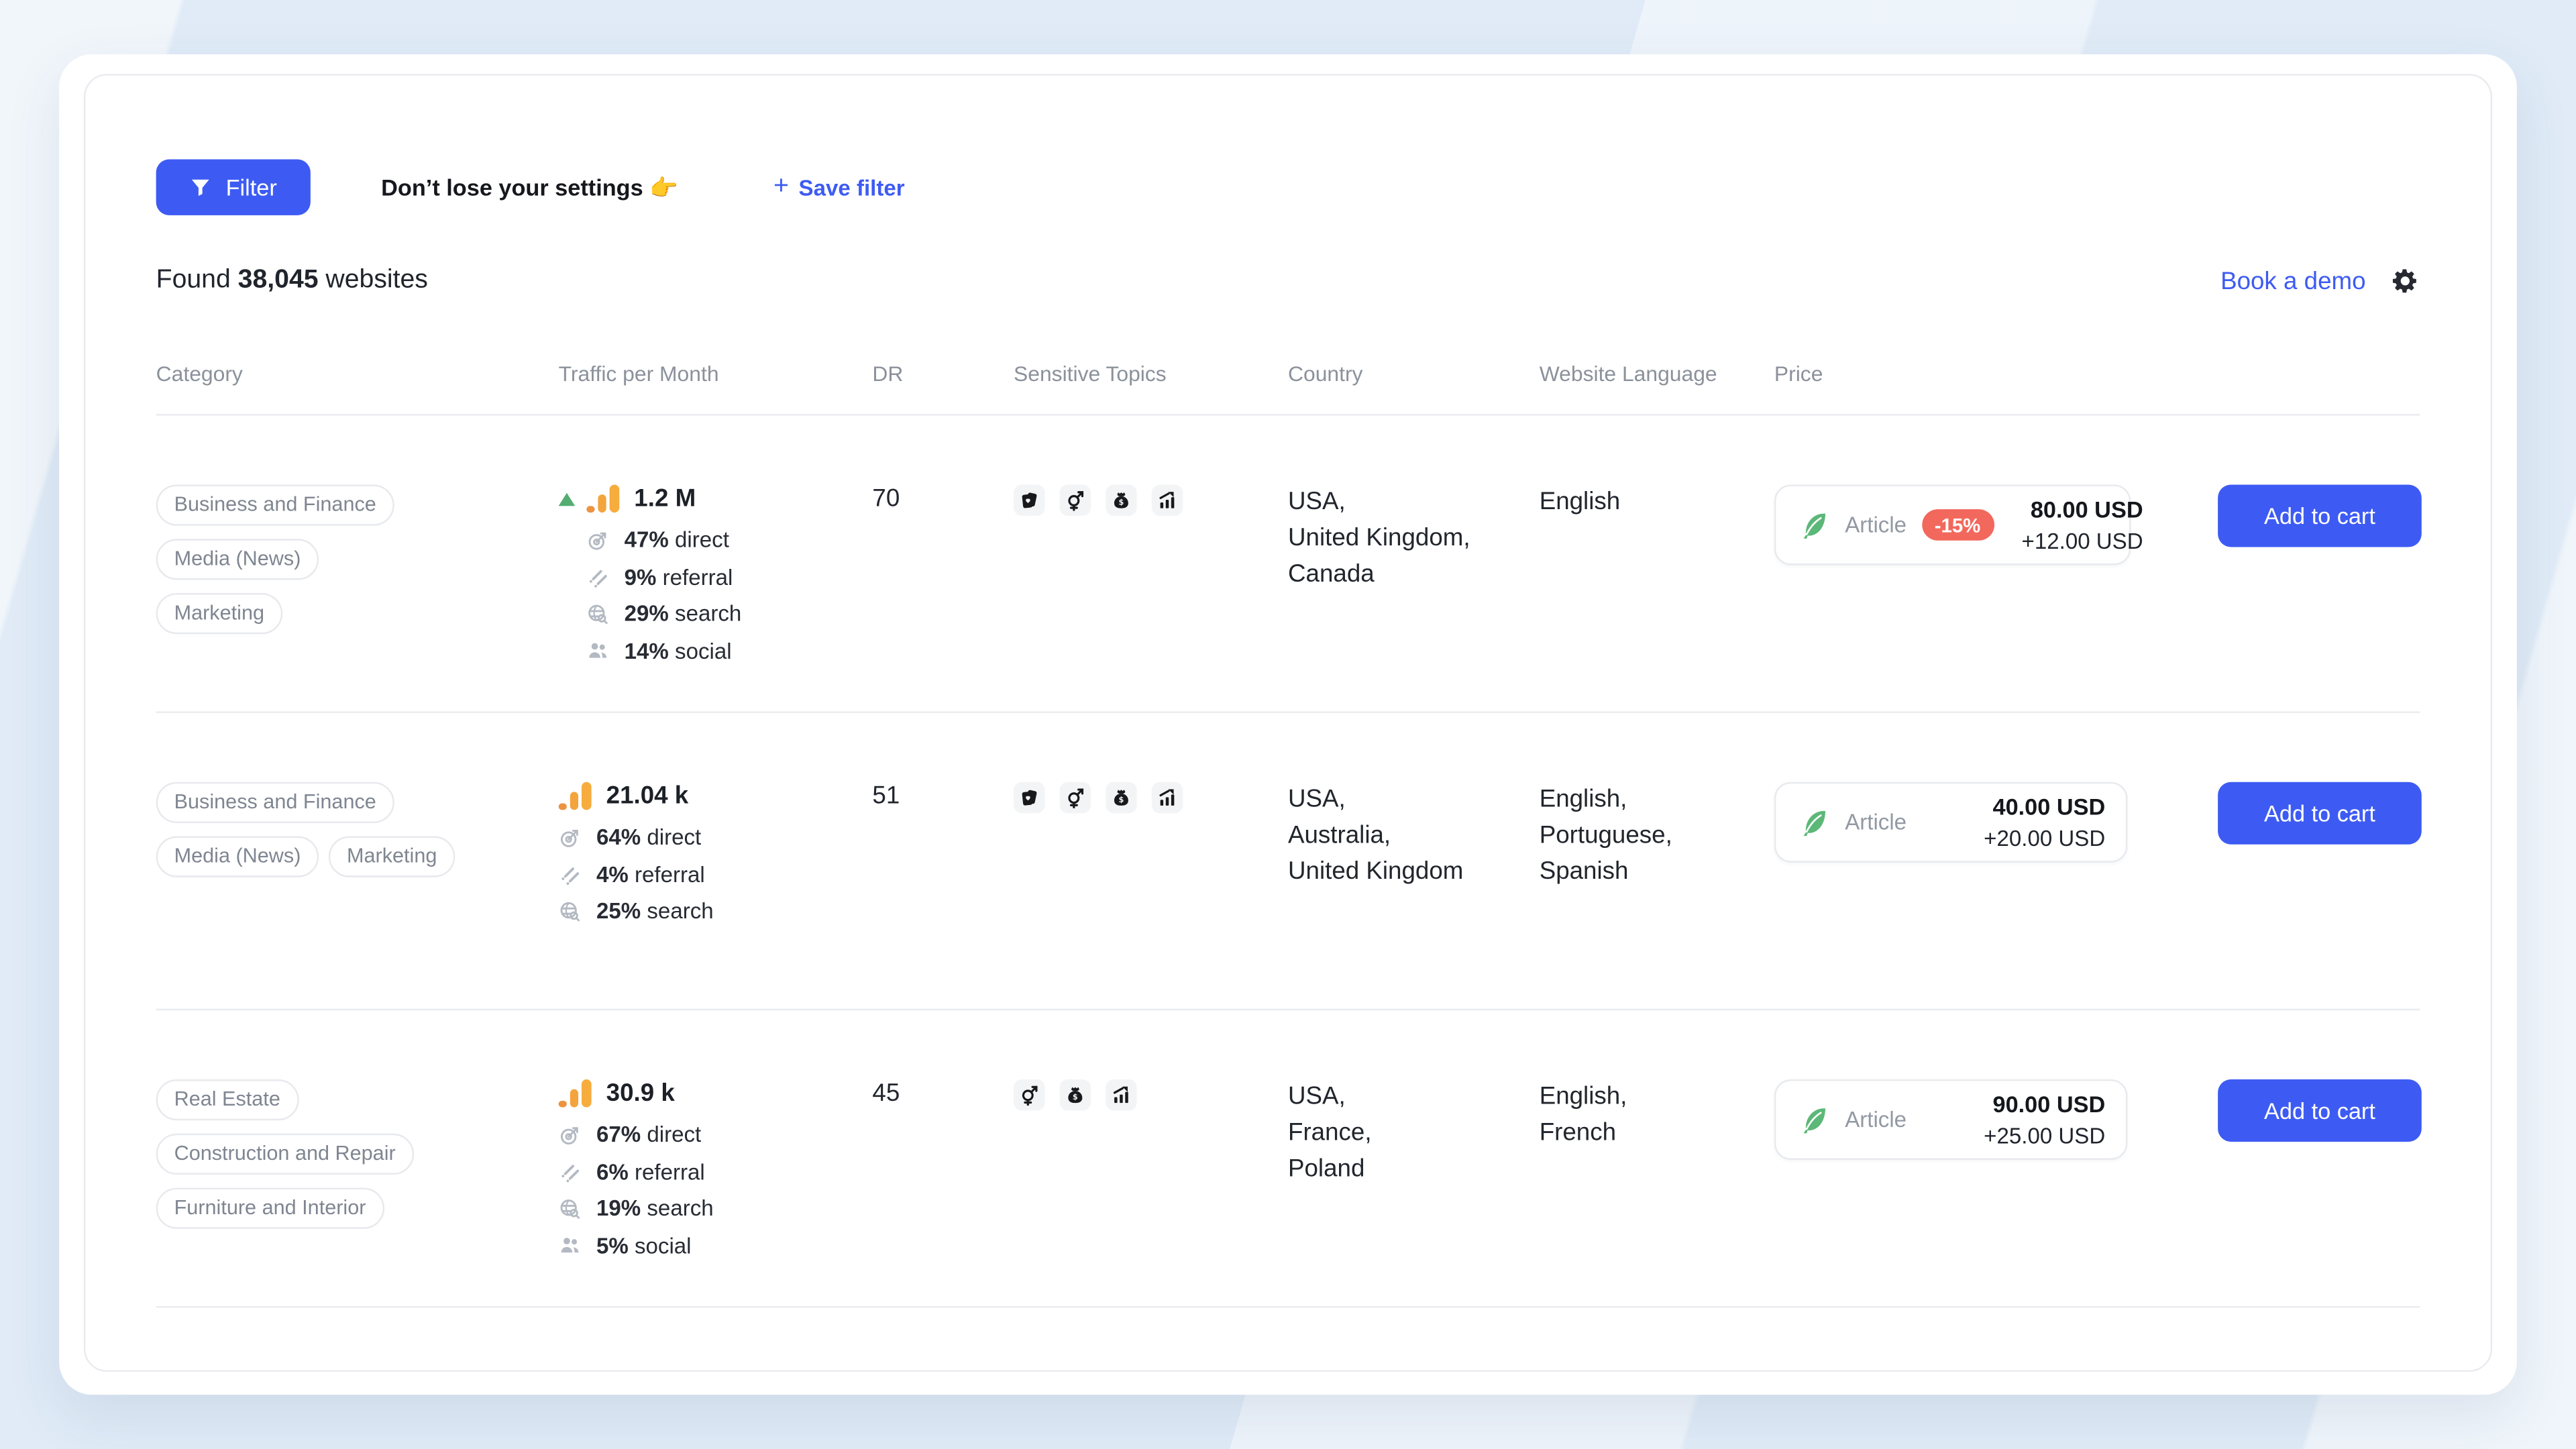  I want to click on gear-icon, so click(2404, 281).